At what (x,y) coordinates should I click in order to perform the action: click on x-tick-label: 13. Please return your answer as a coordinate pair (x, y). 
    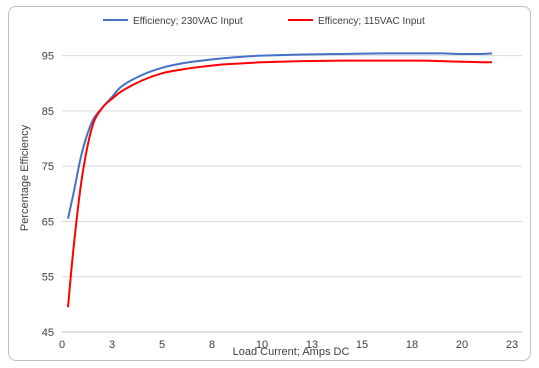
    Looking at the image, I should click on (312, 345).